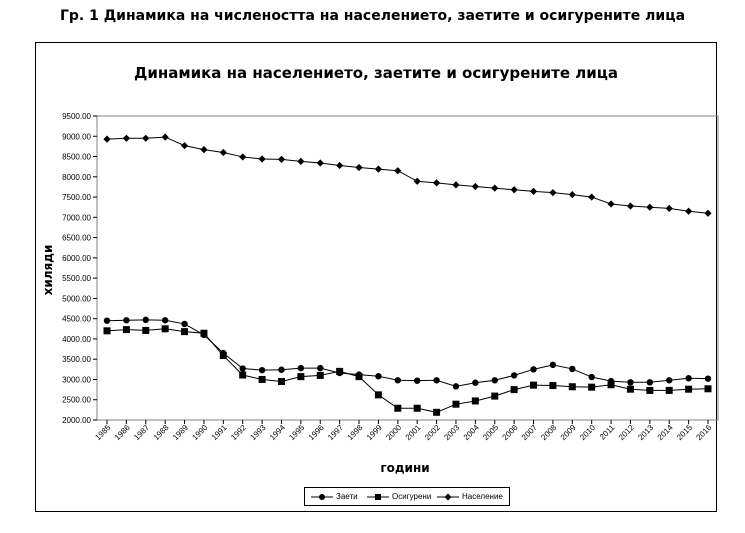 The width and height of the screenshot is (745, 533). I want to click on x-tick-label: 1996, so click(316, 432).